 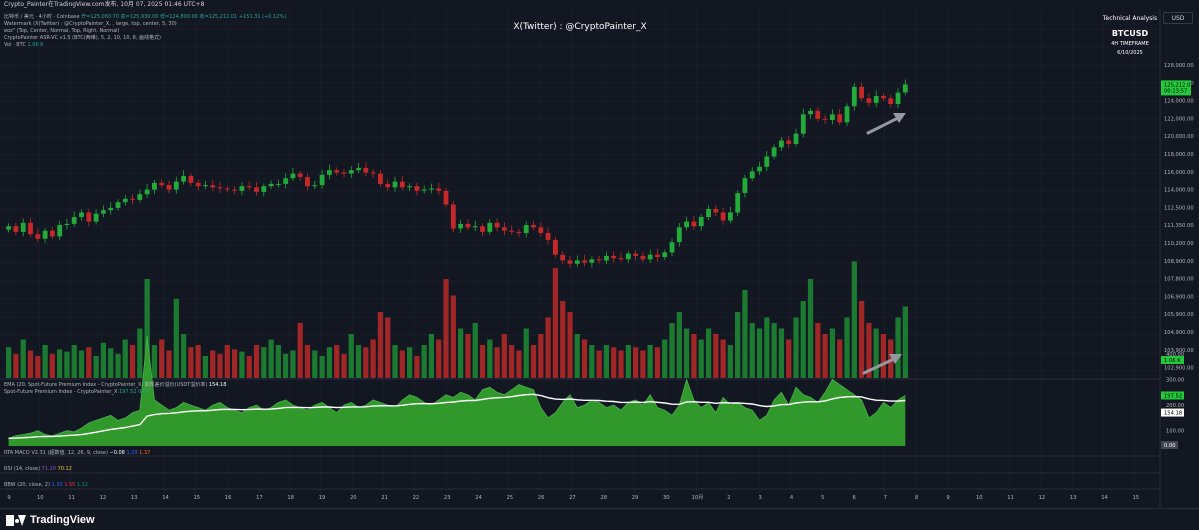 I want to click on time-tick-label: 30, so click(x=666, y=498).